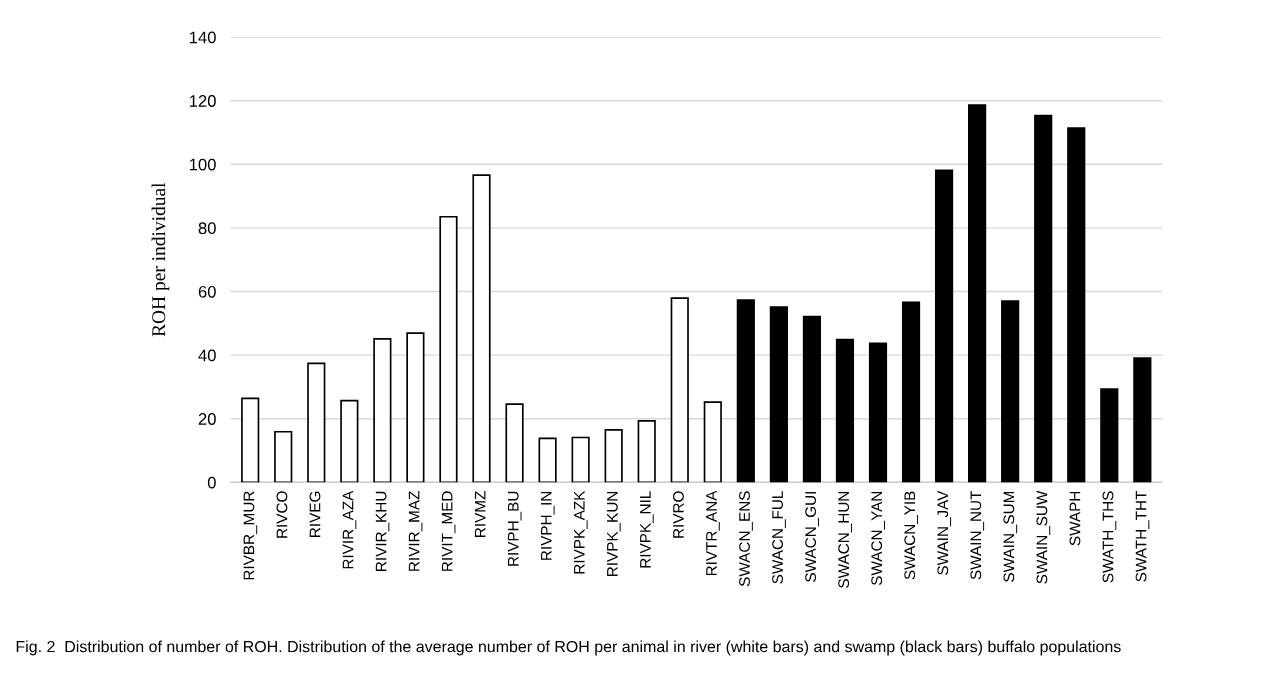  I want to click on x-tick-label: SWACN_YAN, so click(878, 538).